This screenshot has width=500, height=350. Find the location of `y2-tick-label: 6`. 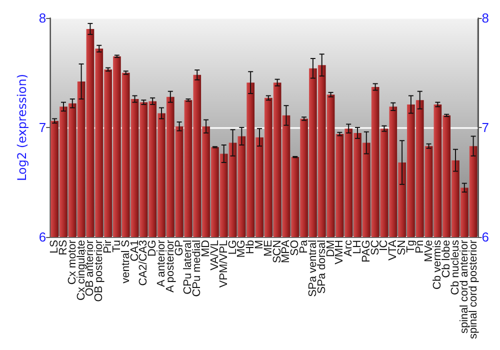

y2-tick-label: 6 is located at coordinates (486, 236).